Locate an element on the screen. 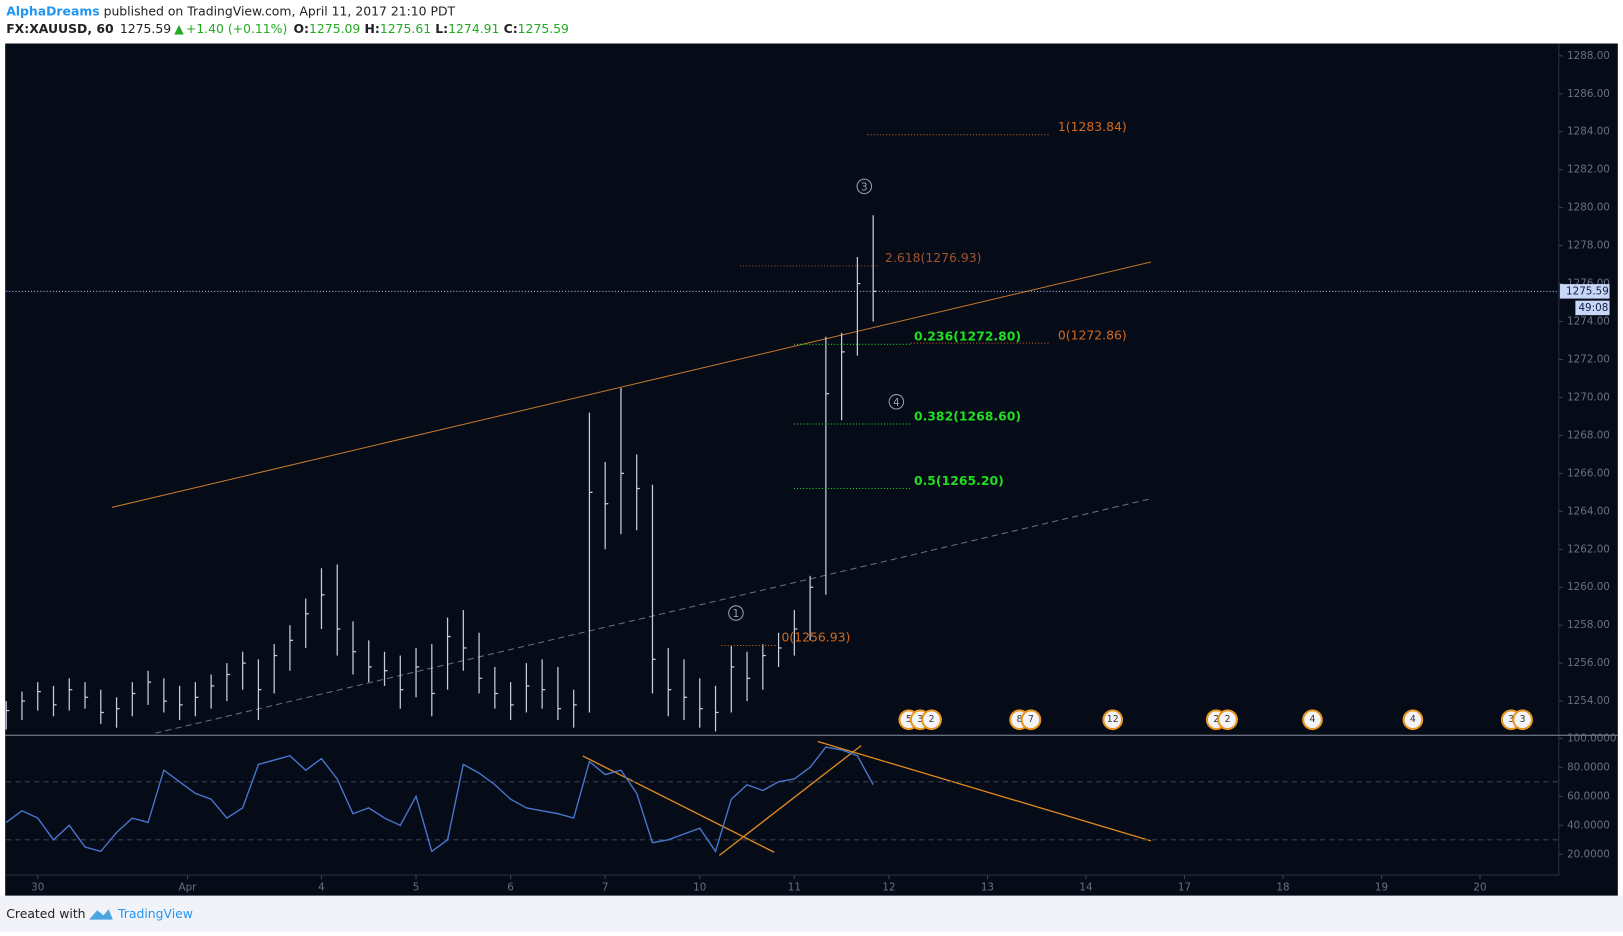 This screenshot has width=1623, height=936. fib-label: 2.618(1276.93) is located at coordinates (933, 257).